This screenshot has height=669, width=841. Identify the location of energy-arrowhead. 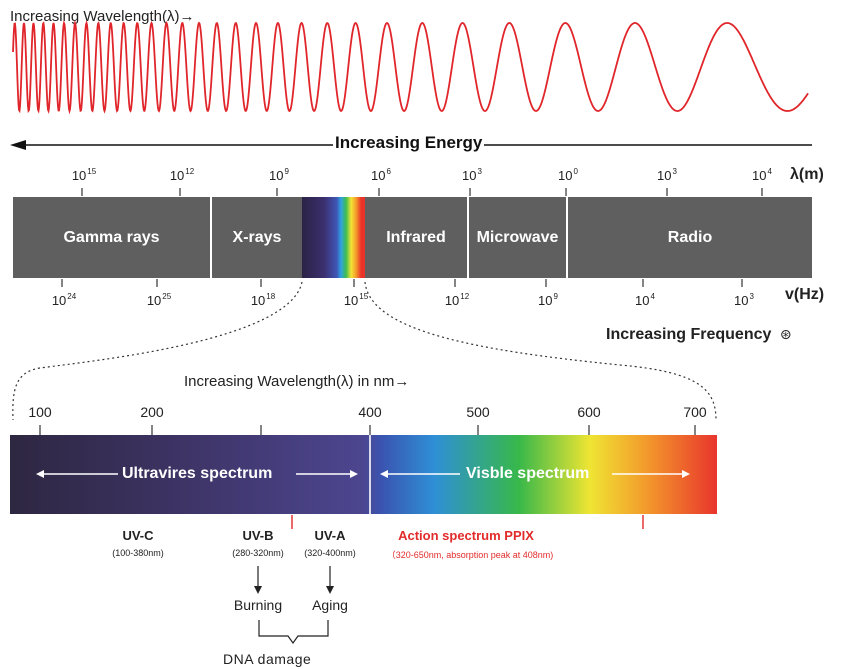
(18, 145).